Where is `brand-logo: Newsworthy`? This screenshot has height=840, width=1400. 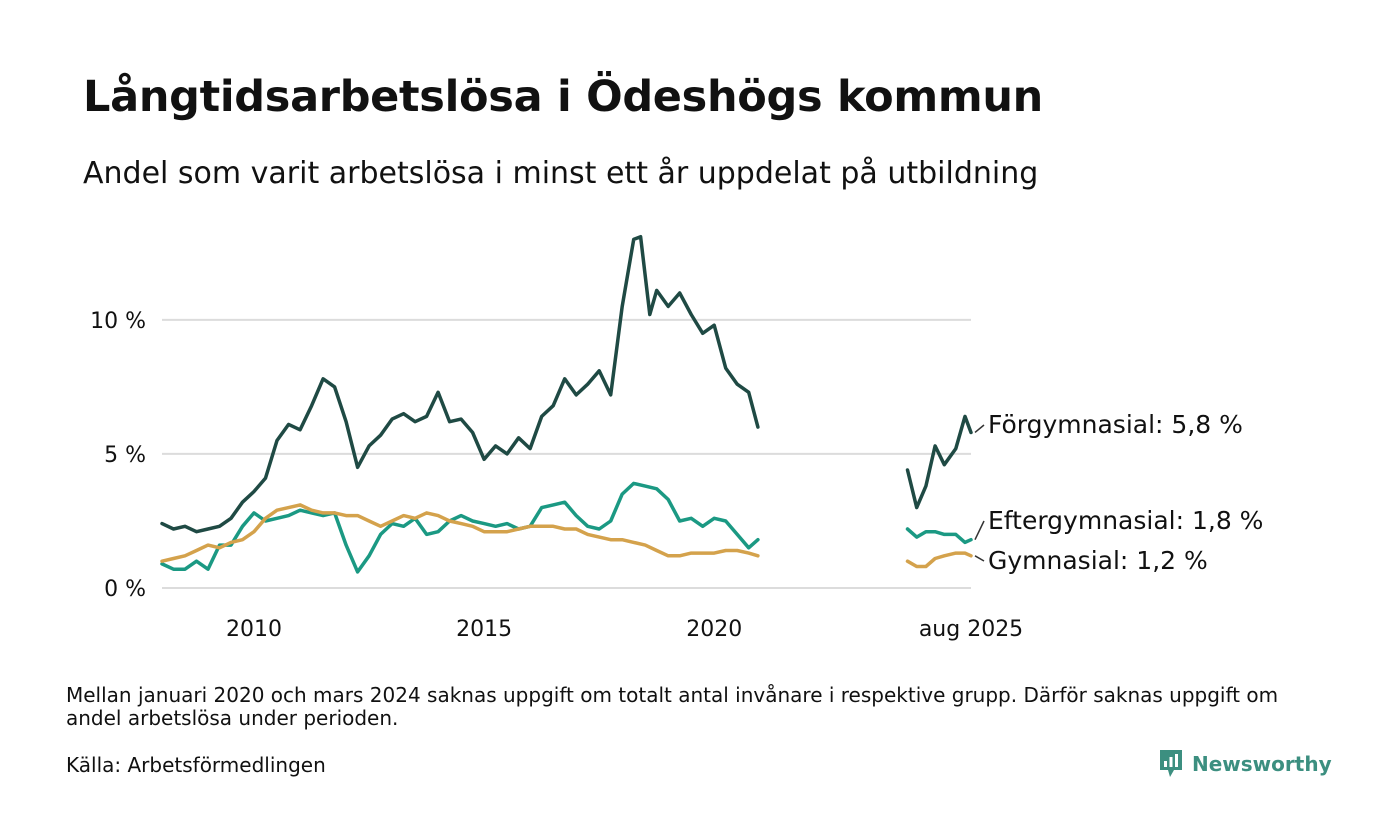
brand-logo: Newsworthy is located at coordinates (1245, 764).